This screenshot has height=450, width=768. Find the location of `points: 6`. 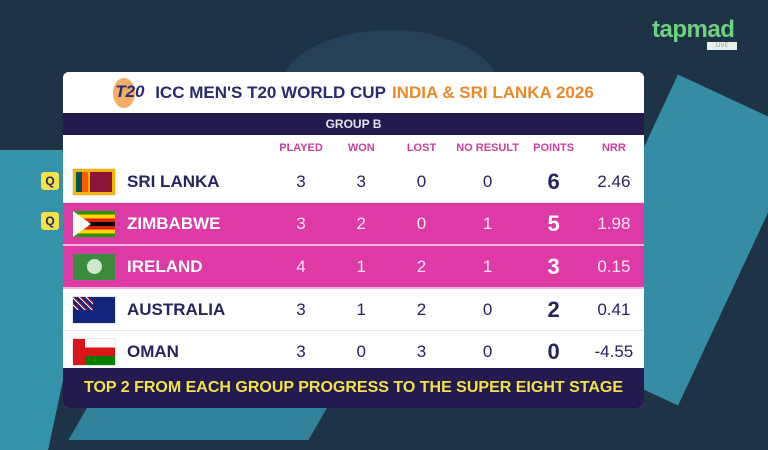

points: 6 is located at coordinates (553, 181).